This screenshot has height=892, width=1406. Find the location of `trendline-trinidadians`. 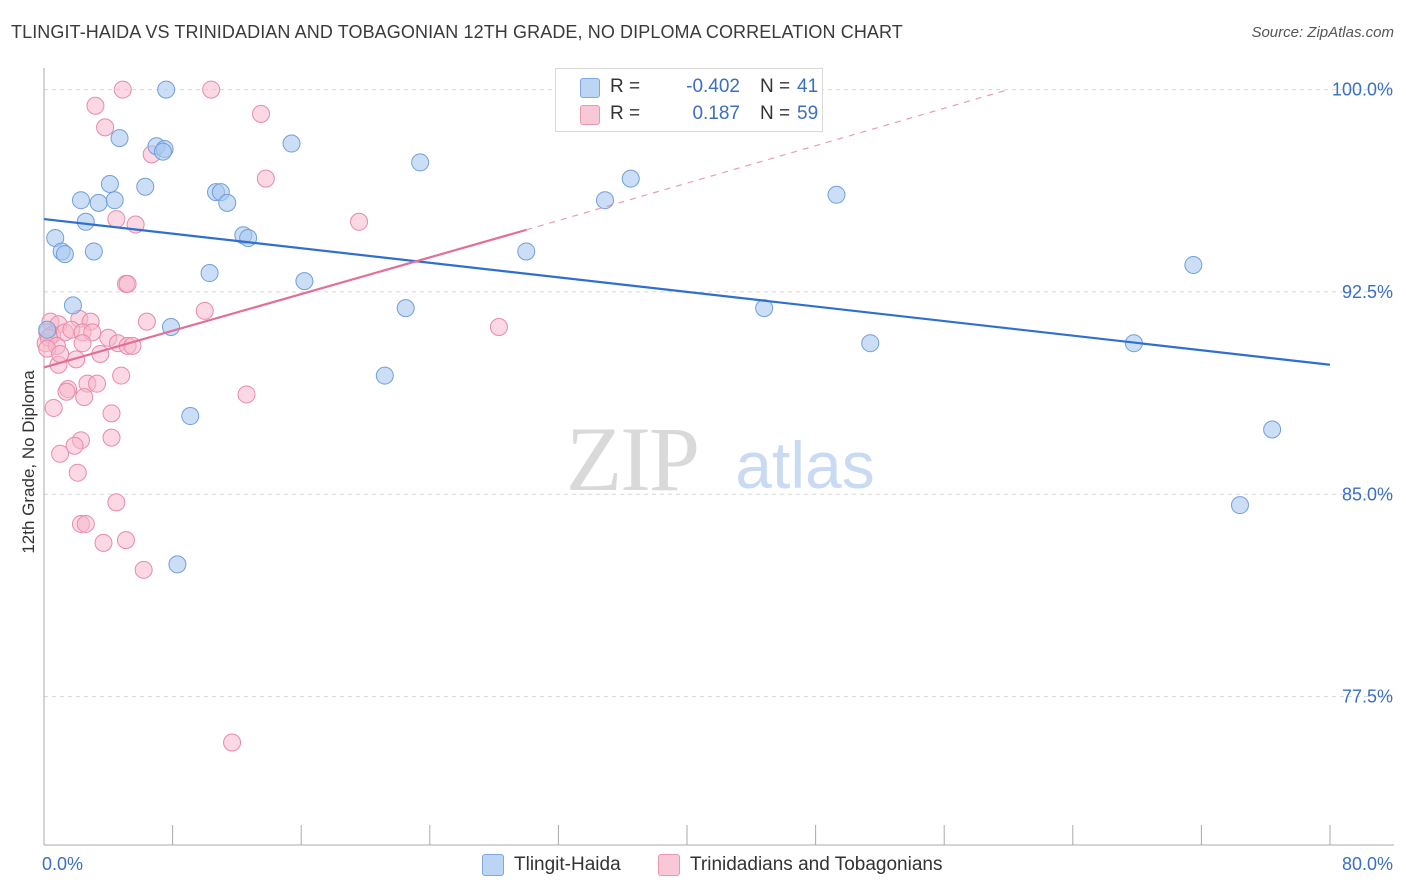

trendline-trinidadians is located at coordinates (285, 298).